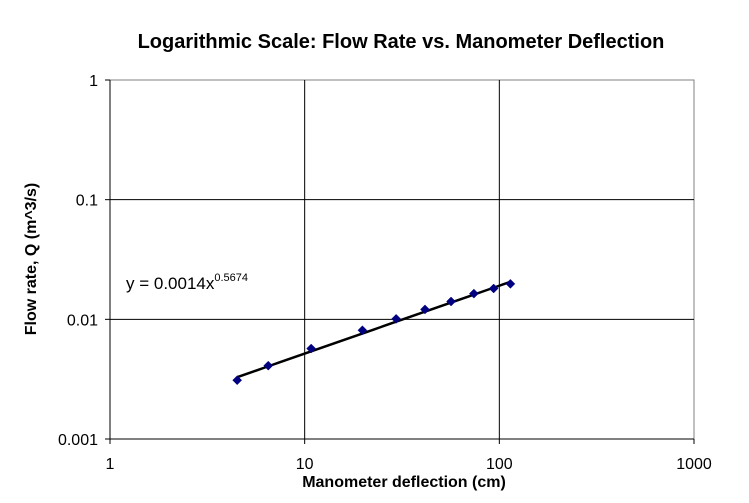 The width and height of the screenshot is (749, 503). I want to click on trendline-equation: y = 0.0014x0.5674, so click(187, 282).